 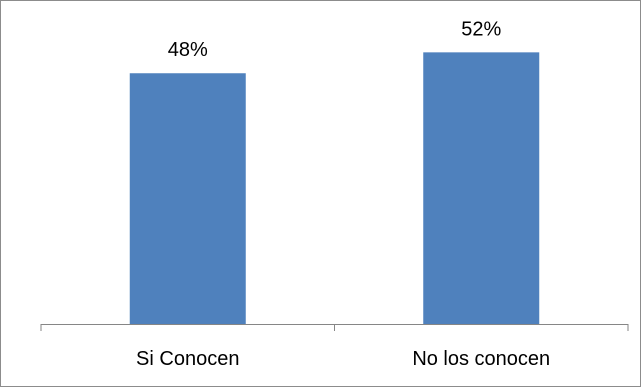 What do you see at coordinates (335, 39) in the screenshot?
I see `data-labels-group: 48% 52%` at bounding box center [335, 39].